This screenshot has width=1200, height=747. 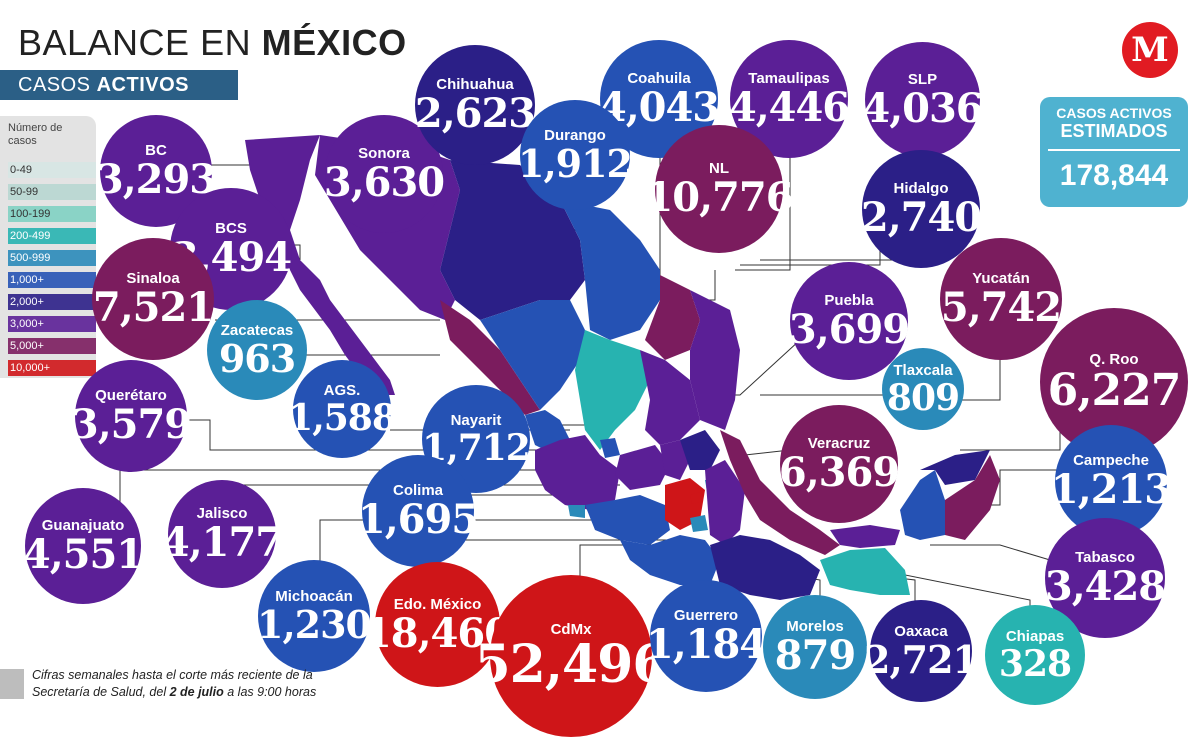 I want to click on state-bubble: Chihuahua 2,623, so click(x=475, y=105).